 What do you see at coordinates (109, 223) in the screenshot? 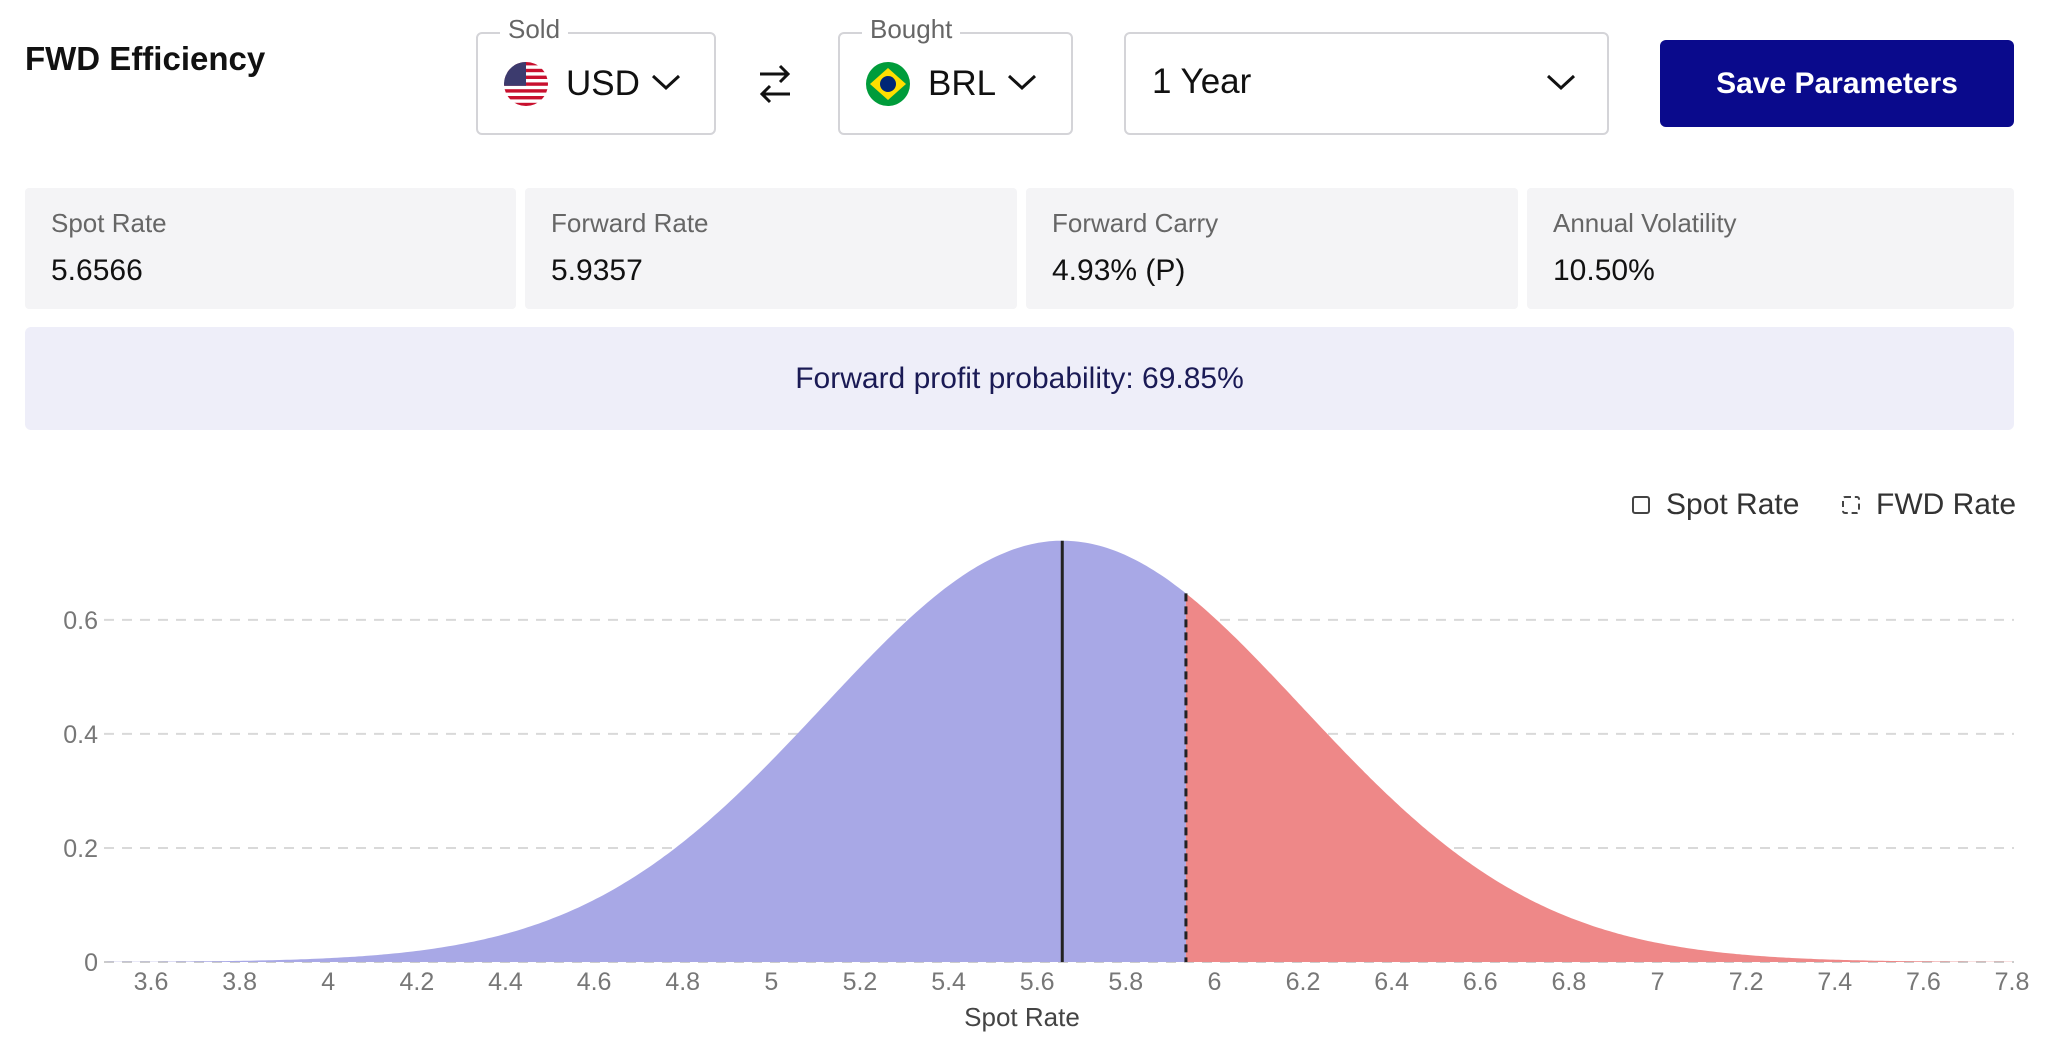
I see `stat-label: Spot Rate` at bounding box center [109, 223].